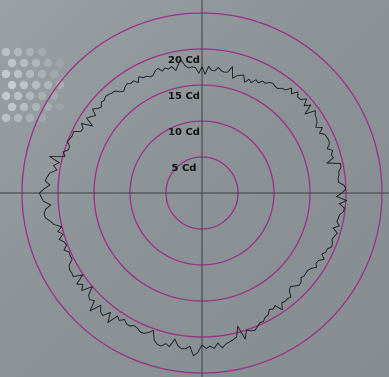 Image resolution: width=389 pixels, height=377 pixels. Describe the element at coordinates (184, 114) in the screenshot. I see `ring-labels: 5 Cd 10 Cd 15 Cd 20 Cd` at that location.